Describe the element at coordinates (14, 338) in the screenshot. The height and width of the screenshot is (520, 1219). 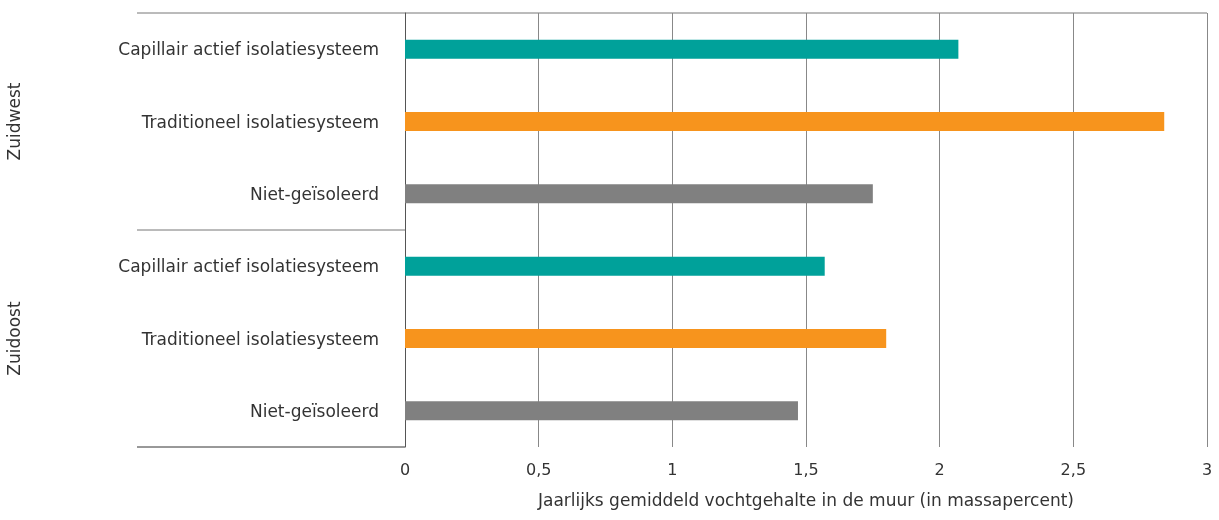
I see `text: Zuidoost` at that location.